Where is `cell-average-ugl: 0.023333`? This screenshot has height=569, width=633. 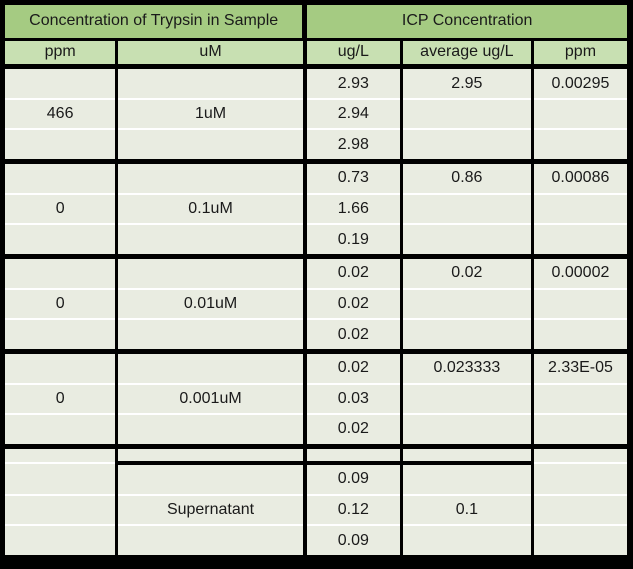
cell-average-ugl: 0.023333 is located at coordinates (466, 368).